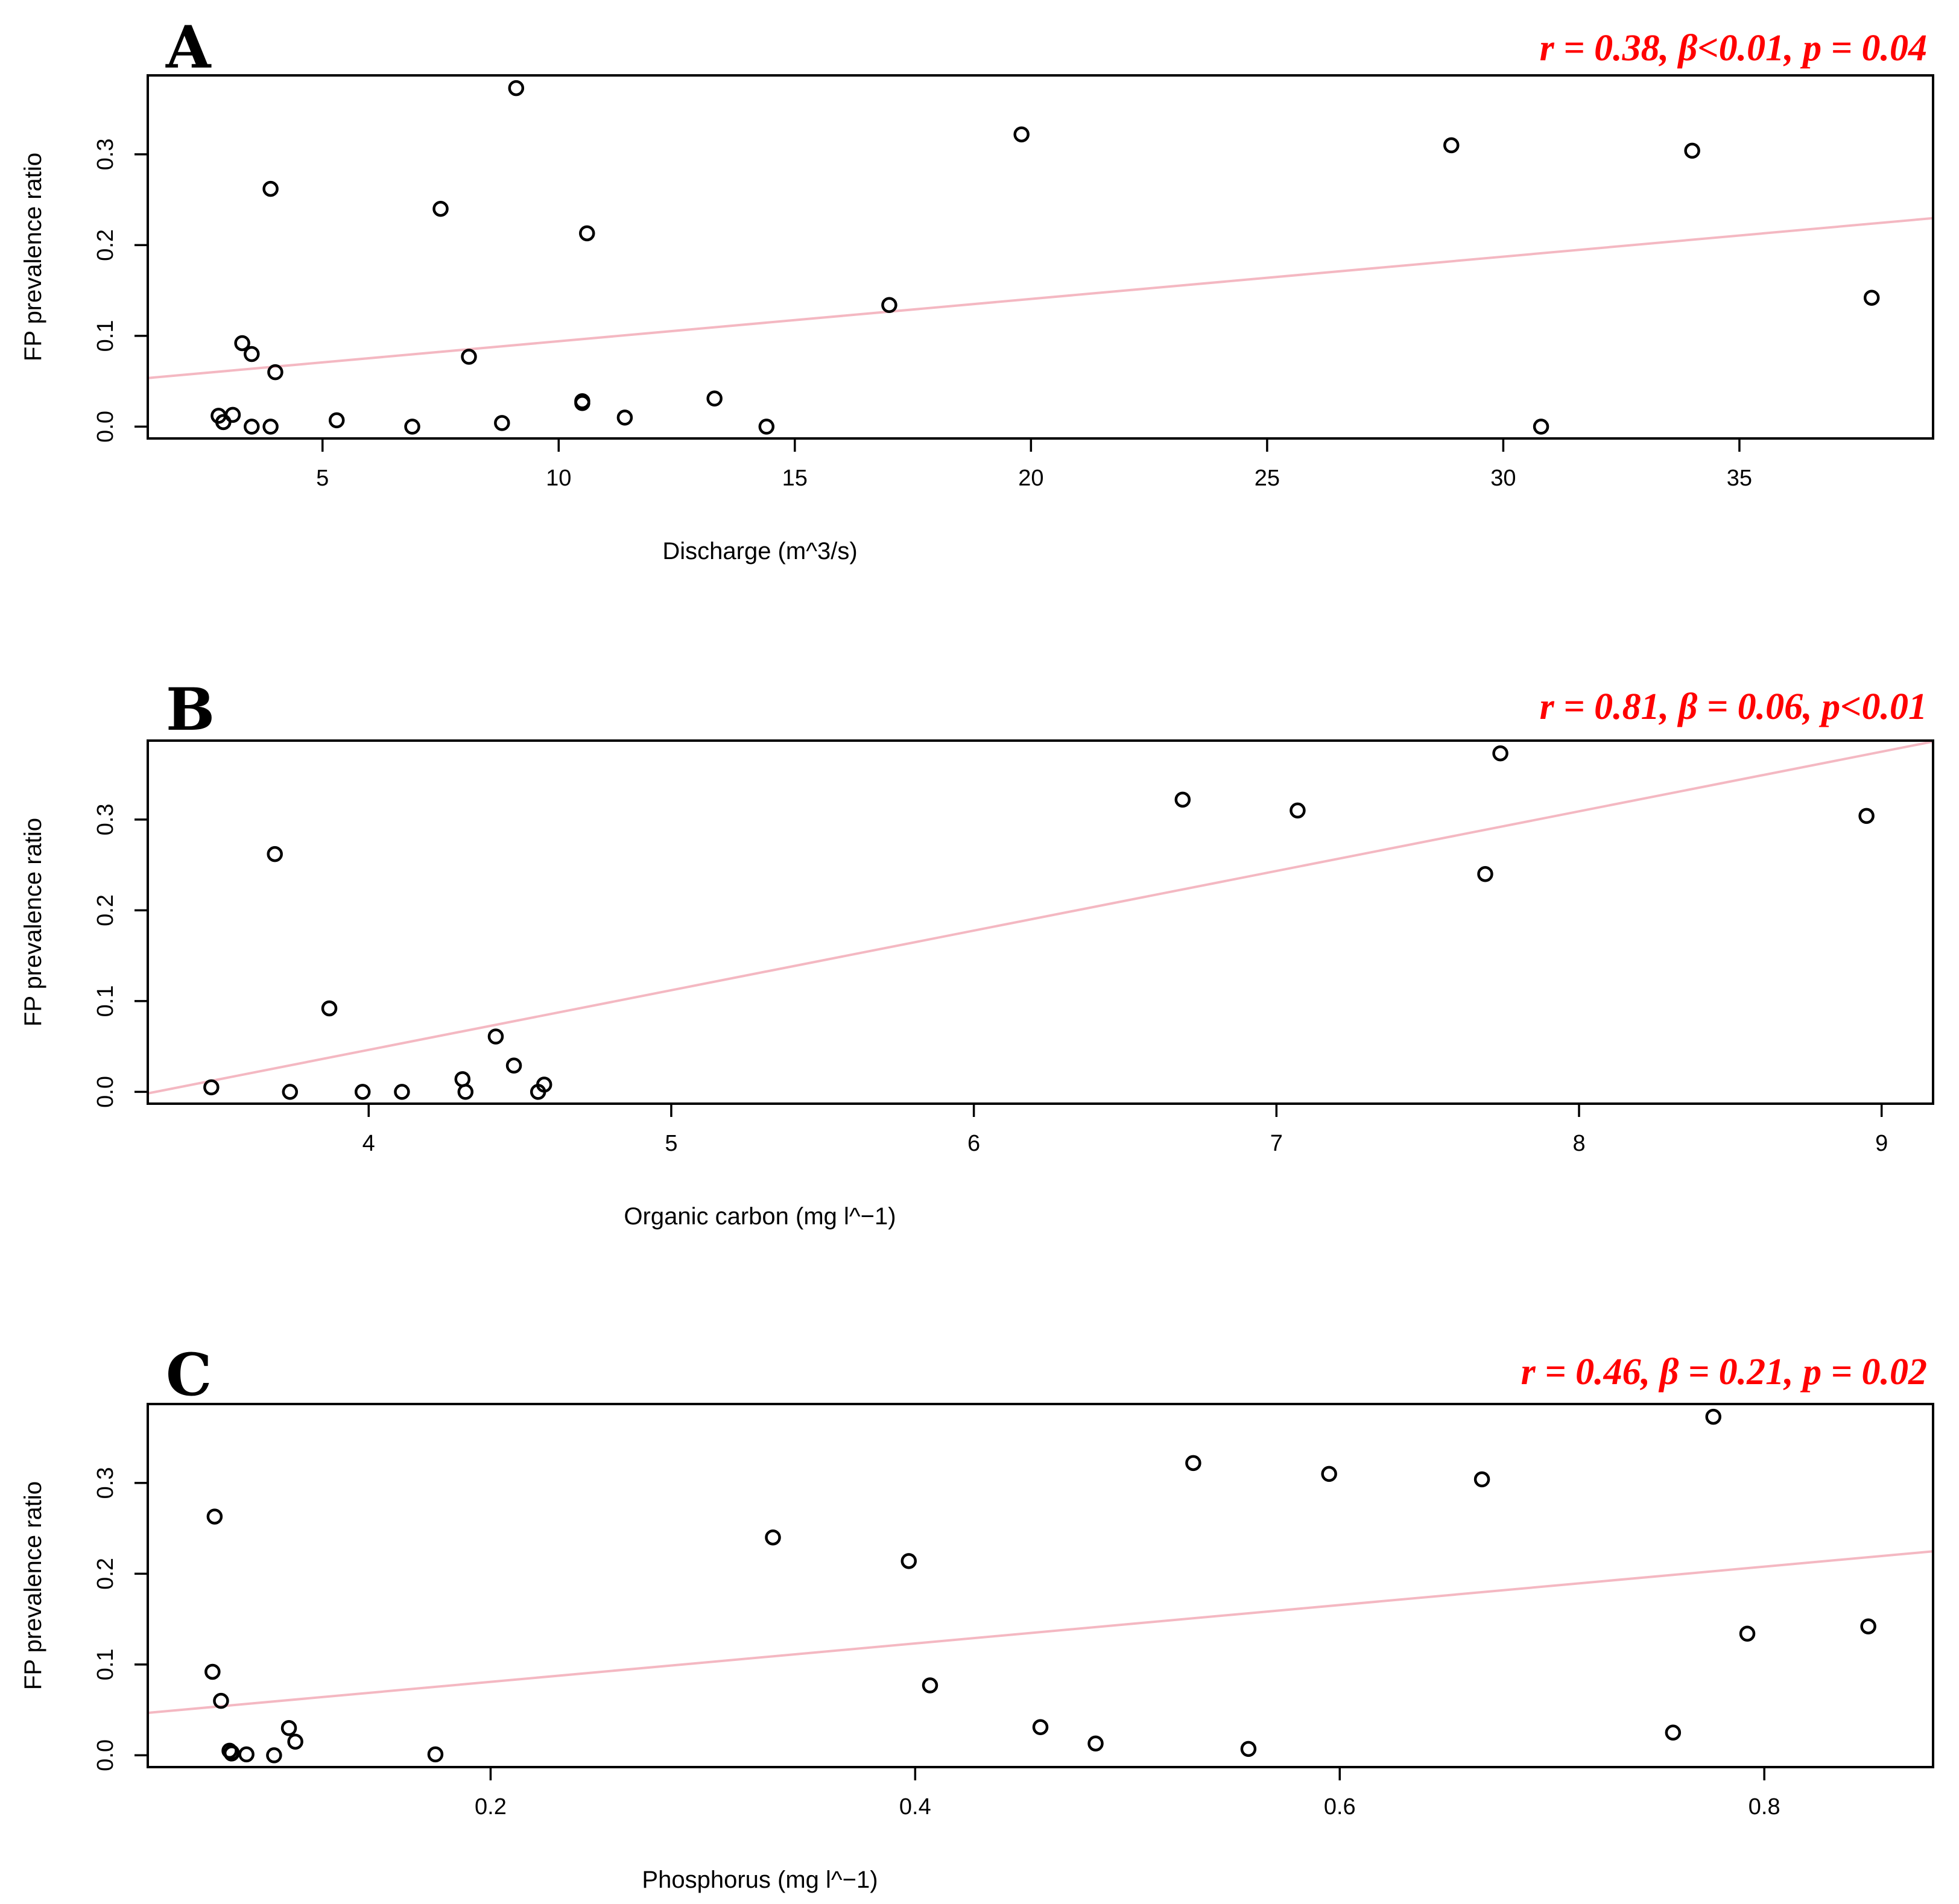 The image size is (1959, 1904). I want to click on x-tick-label: 10, so click(558, 479).